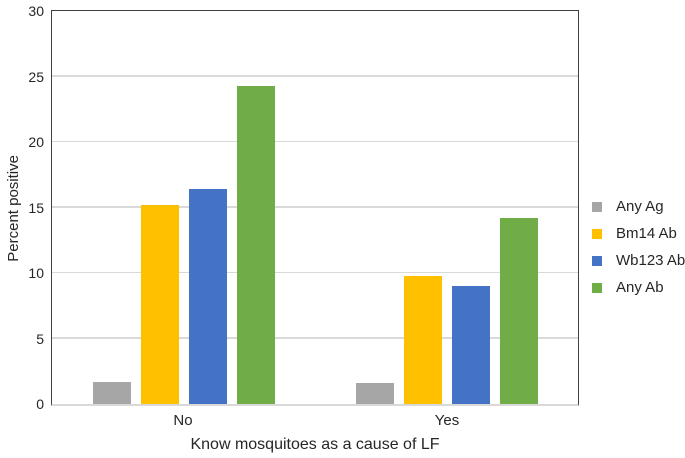  Describe the element at coordinates (36, 273) in the screenshot. I see `y-tick-label-10: 10` at that location.